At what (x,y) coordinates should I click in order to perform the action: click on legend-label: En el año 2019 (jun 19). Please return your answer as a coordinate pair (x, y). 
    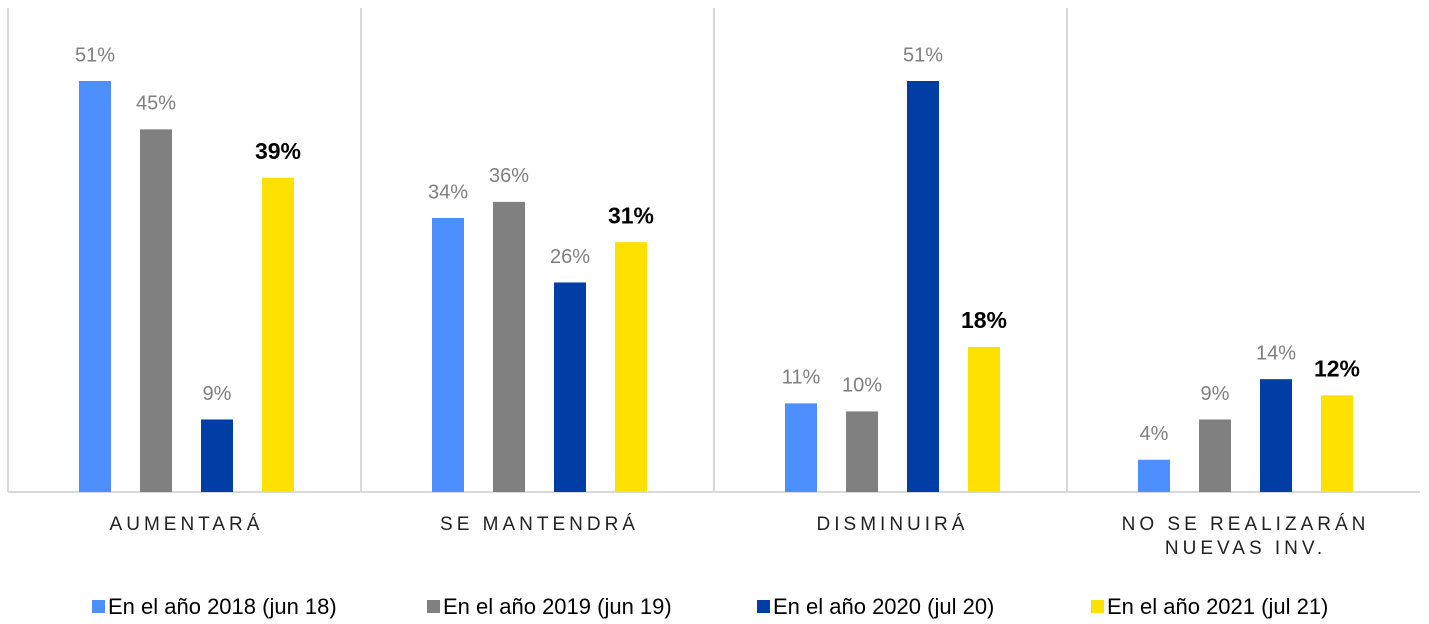
    Looking at the image, I should click on (557, 606).